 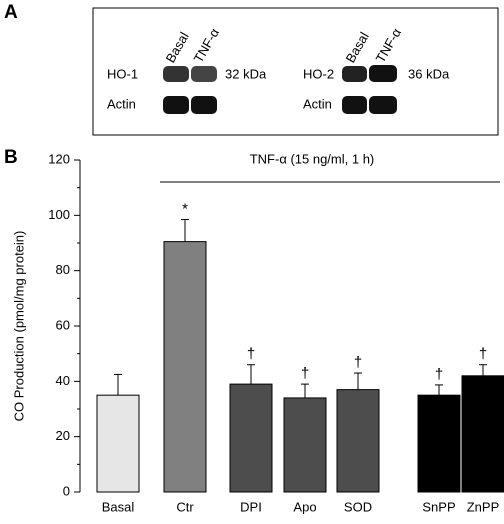 I want to click on x-tick-label: SnPP, so click(x=438, y=506).